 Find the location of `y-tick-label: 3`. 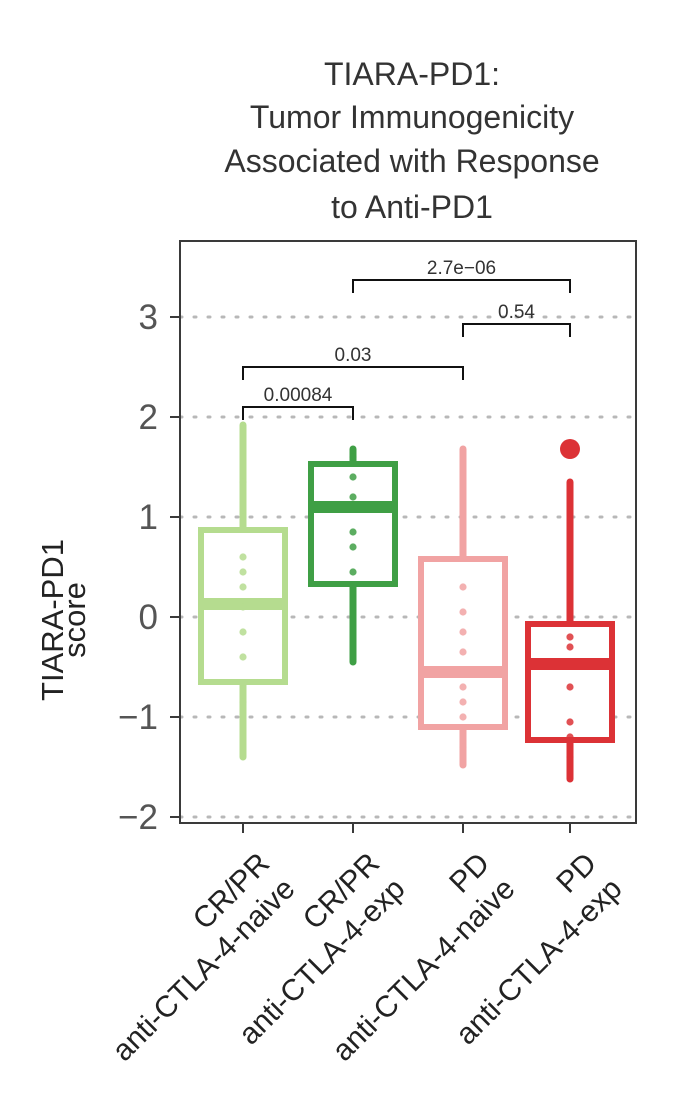

y-tick-label: 3 is located at coordinates (148, 317).